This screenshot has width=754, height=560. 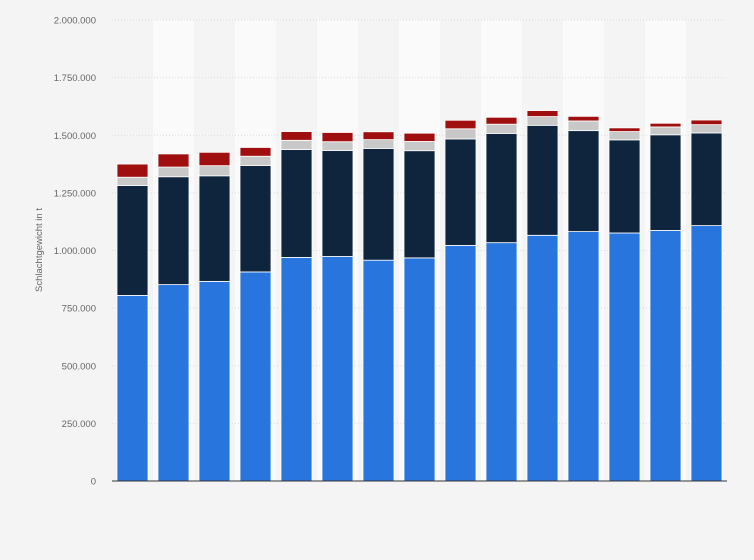 What do you see at coordinates (79, 424) in the screenshot?
I see `y-tick-label: 250.000` at bounding box center [79, 424].